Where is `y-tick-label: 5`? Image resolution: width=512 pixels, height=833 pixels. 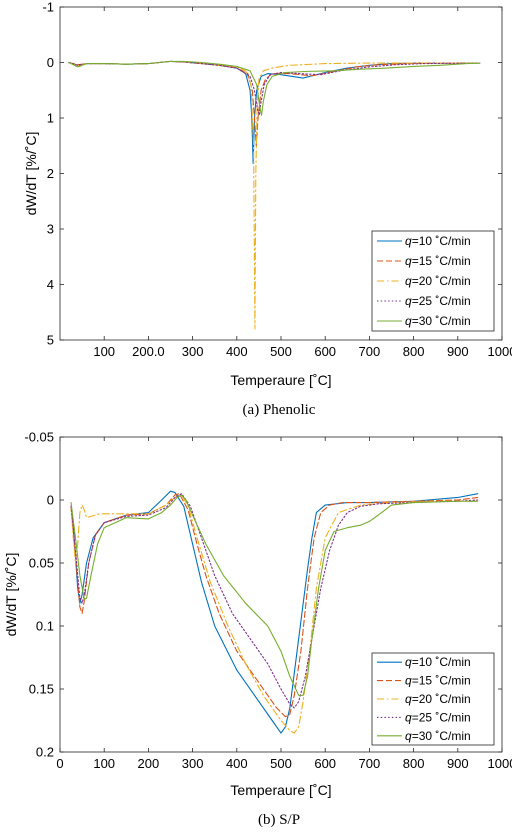
y-tick-label: 5 is located at coordinates (50, 340).